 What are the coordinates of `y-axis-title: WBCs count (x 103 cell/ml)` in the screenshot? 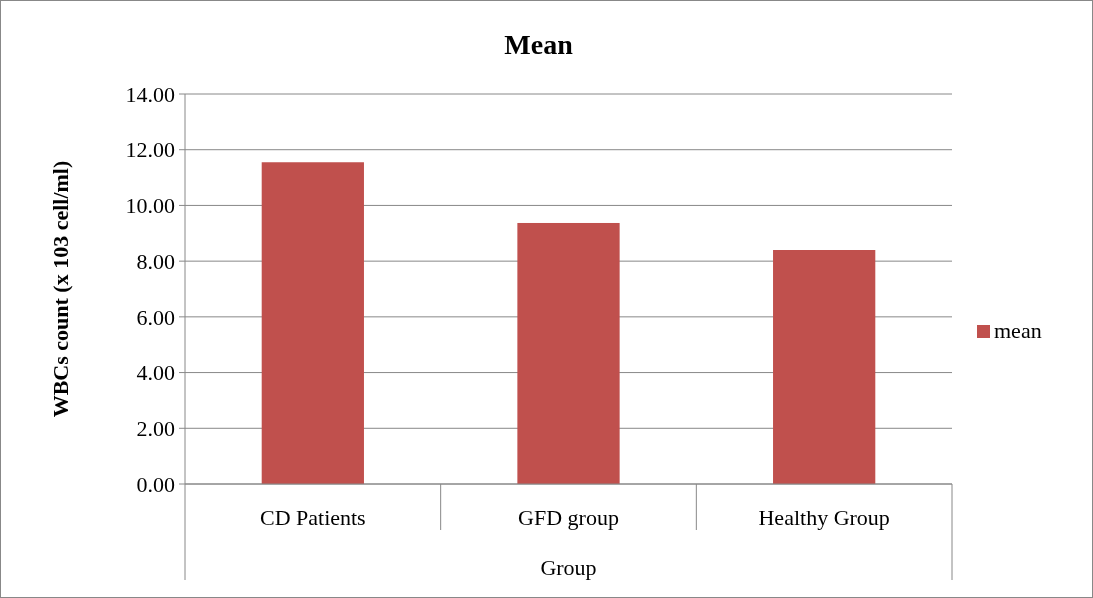 It's located at (60, 289).